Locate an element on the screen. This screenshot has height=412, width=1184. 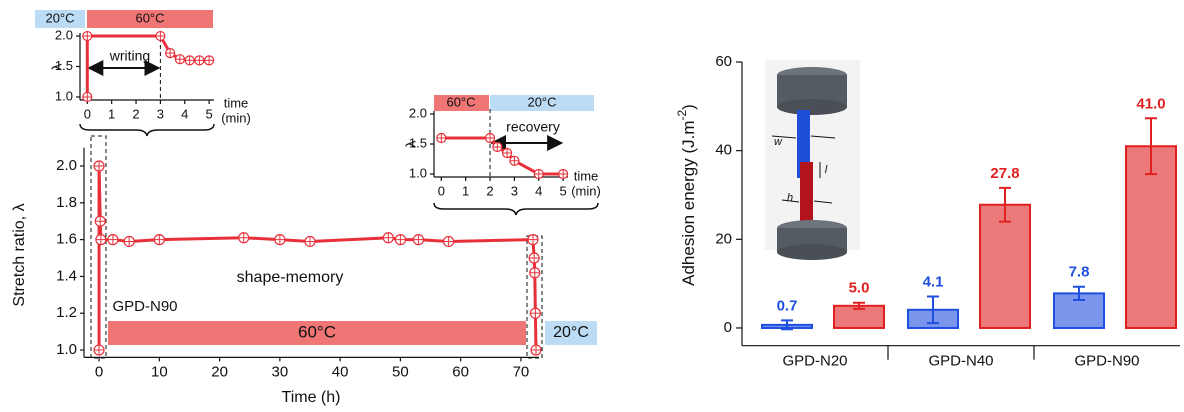
x-tick-label: 5 is located at coordinates (209, 113).